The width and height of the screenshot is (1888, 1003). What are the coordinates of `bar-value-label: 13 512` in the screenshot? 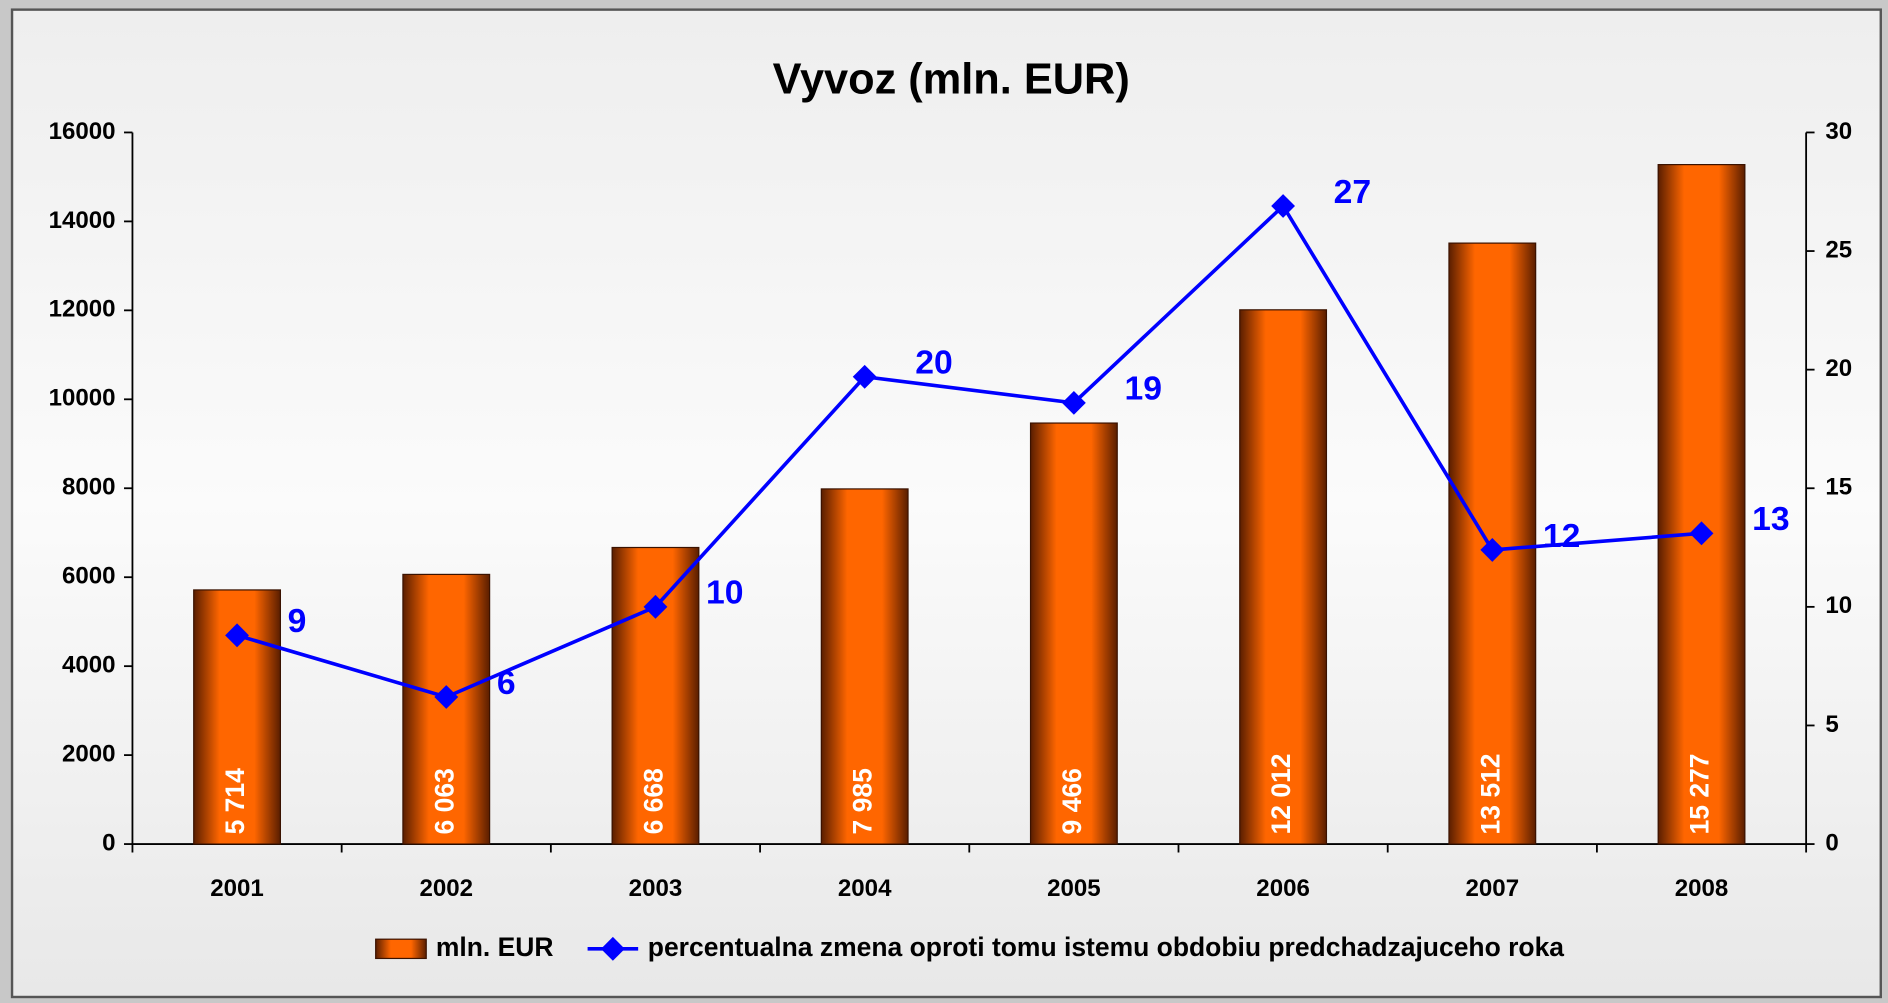 It's located at (1490, 793).